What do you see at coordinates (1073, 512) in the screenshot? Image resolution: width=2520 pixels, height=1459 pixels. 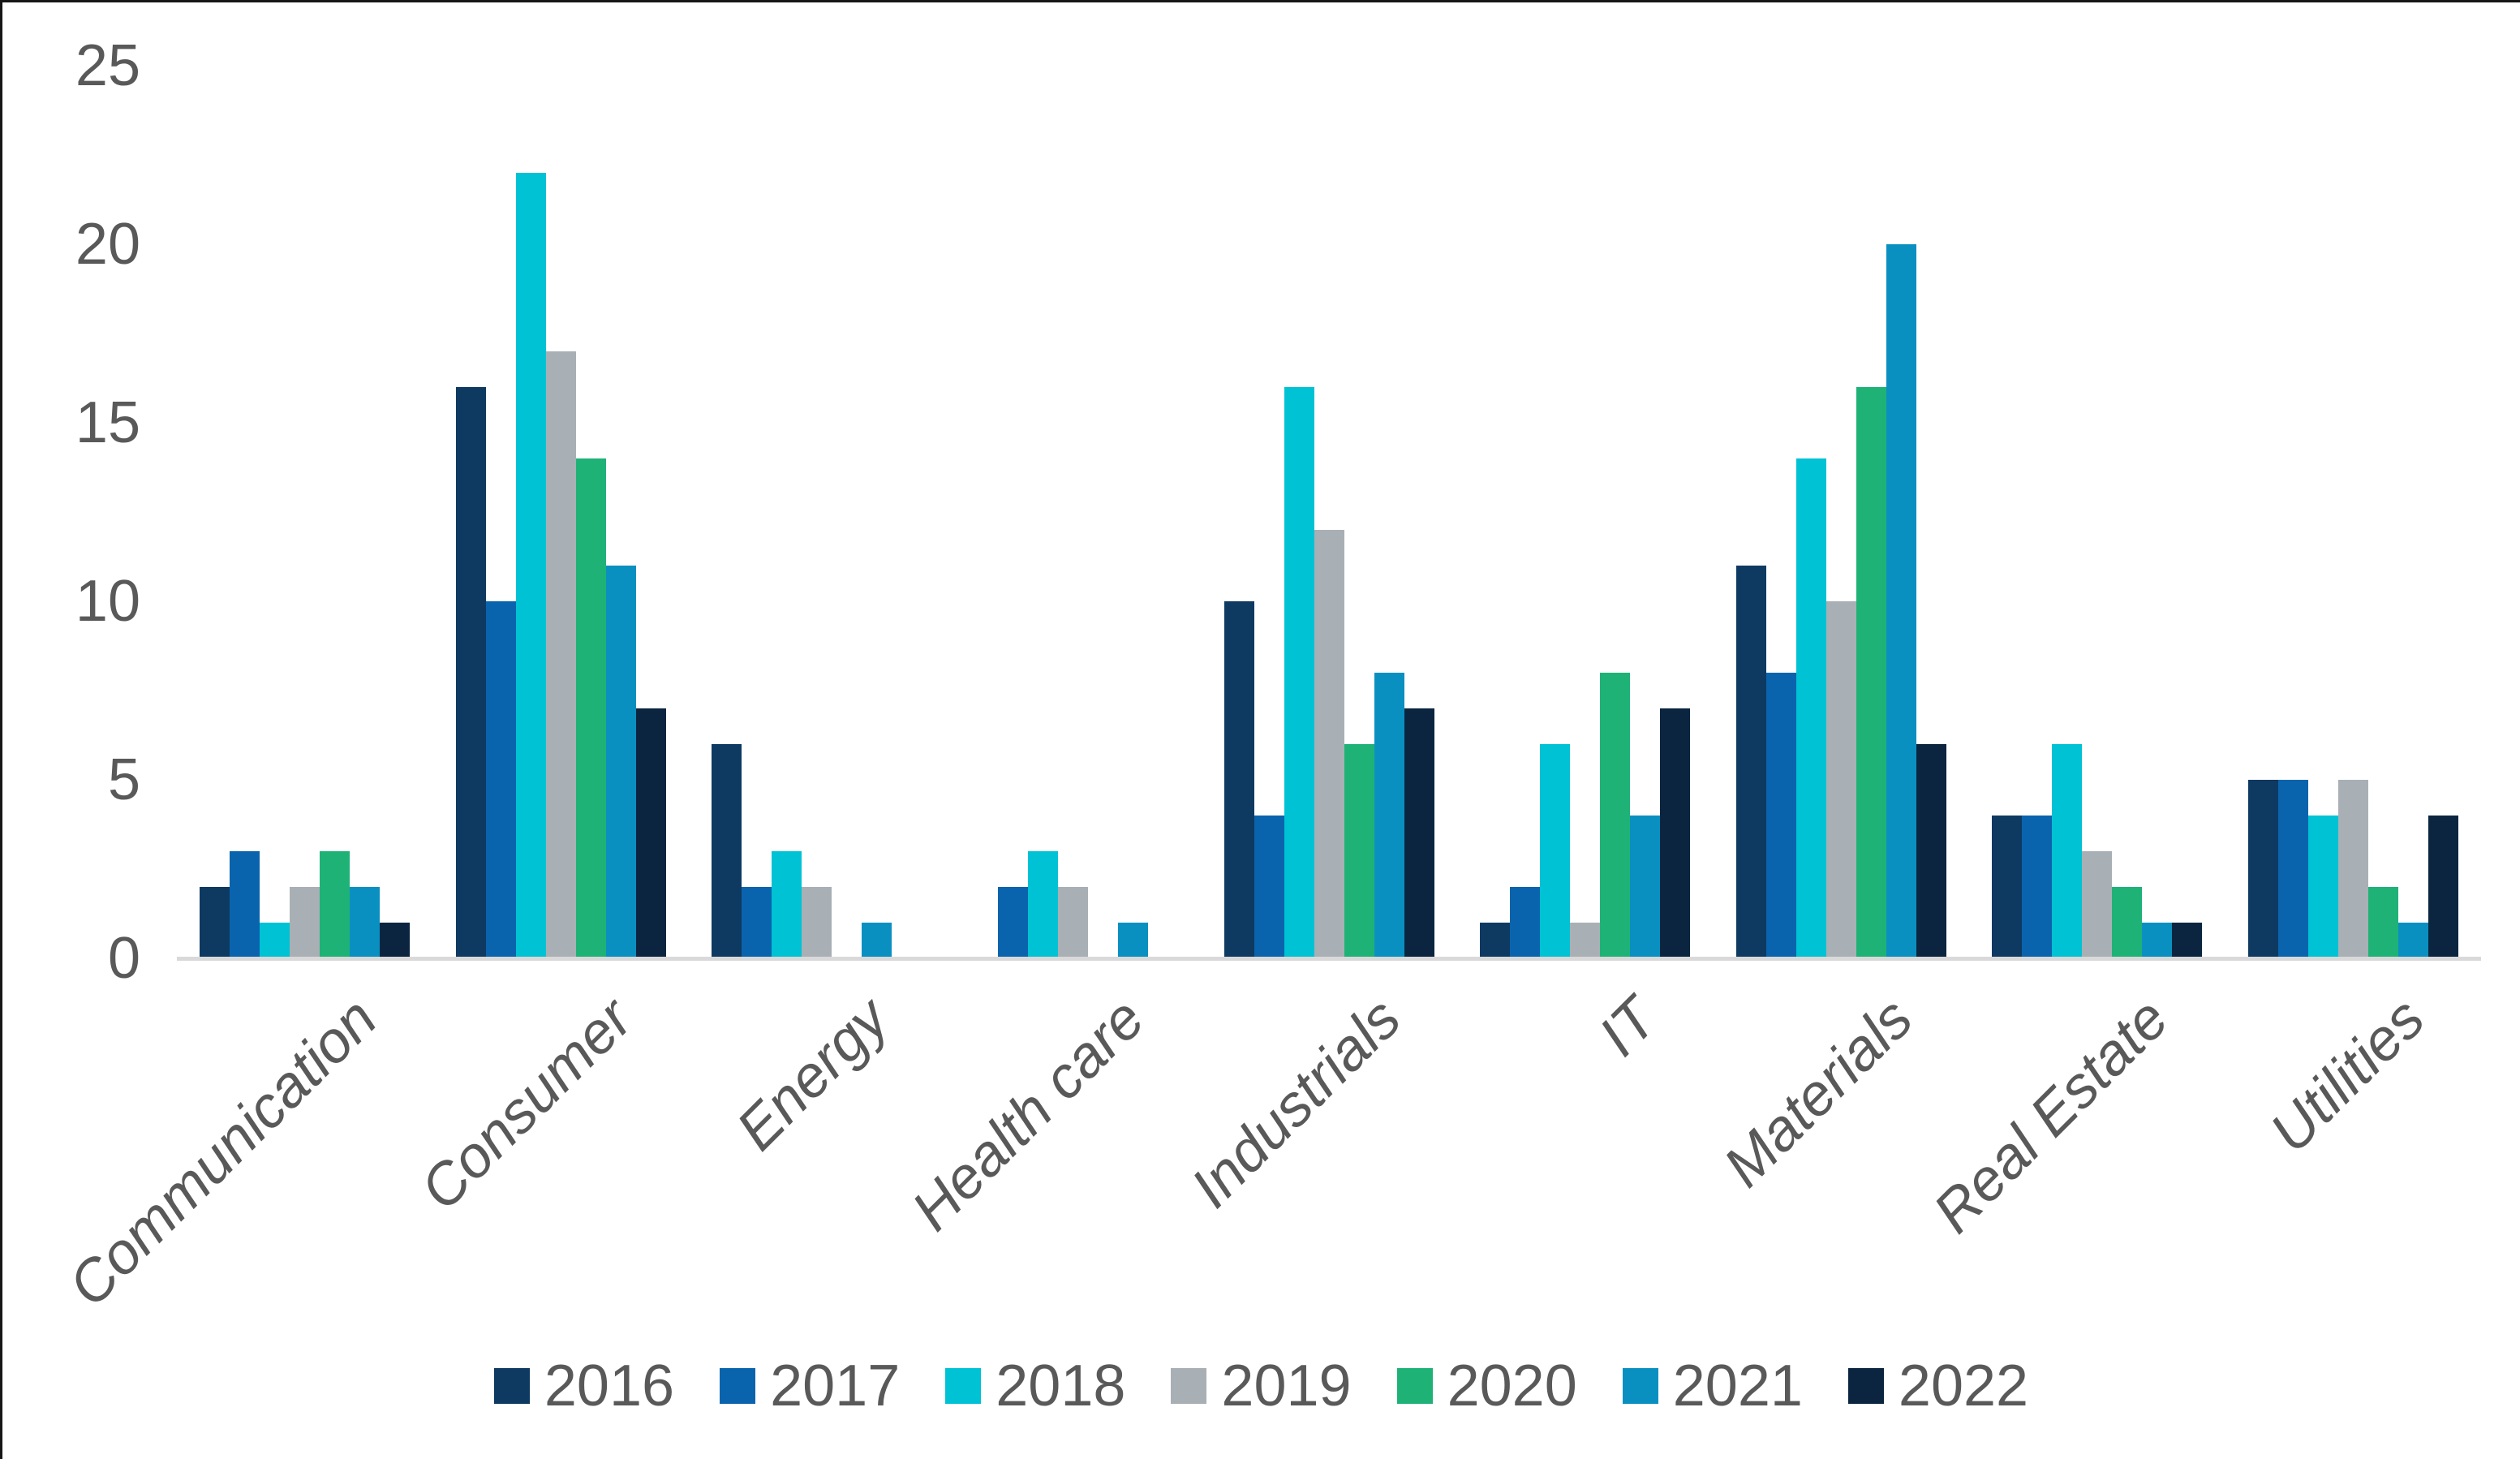 I see `bar-group-health-care` at bounding box center [1073, 512].